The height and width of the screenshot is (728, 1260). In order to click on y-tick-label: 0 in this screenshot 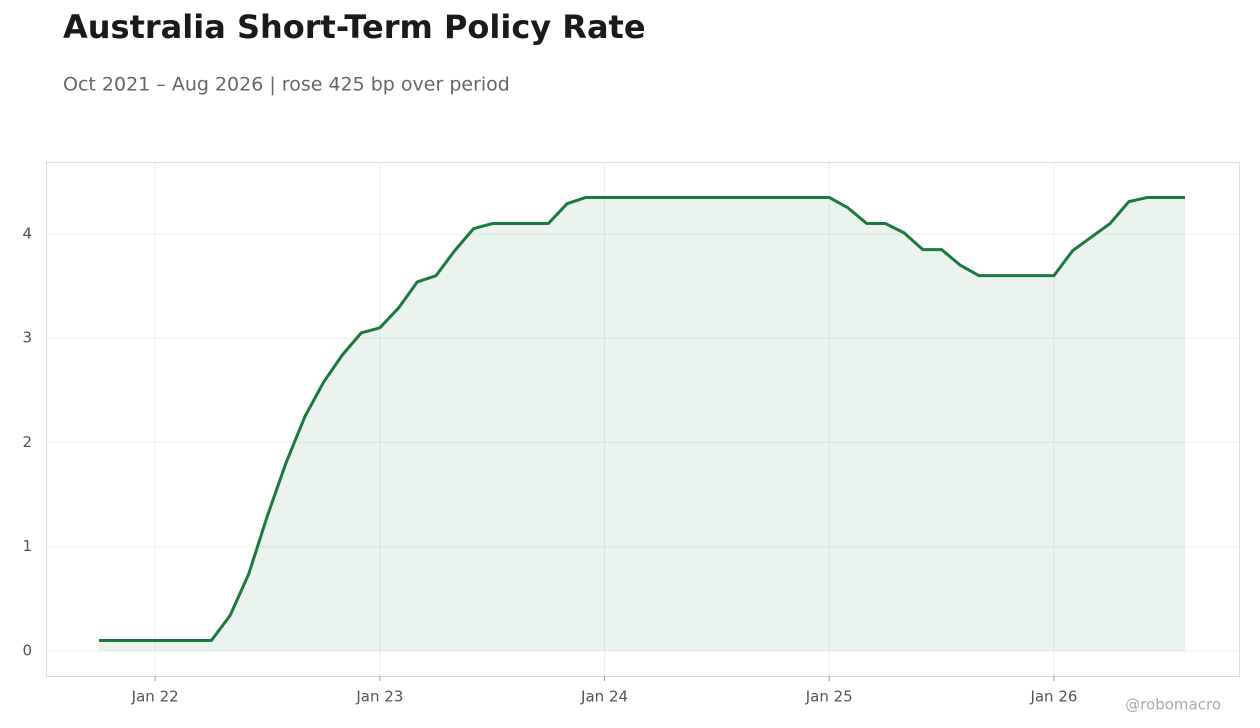, I will do `click(27, 650)`.